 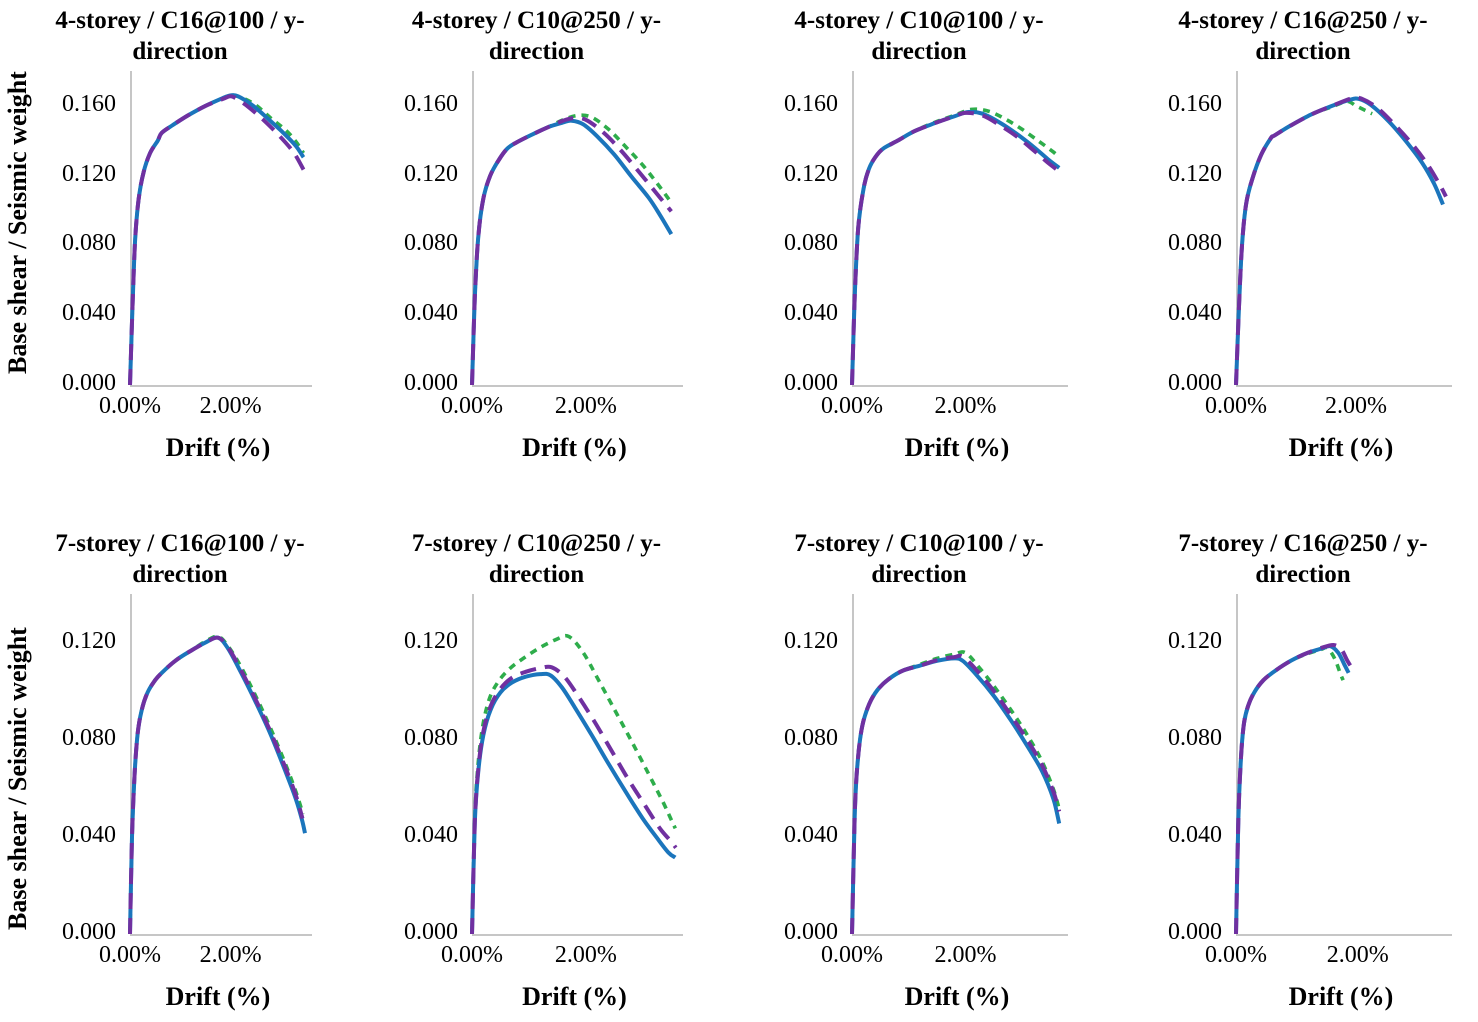 I want to click on chart-title-line1: 7-storey / C16@250 / y-, so click(x=1303, y=543).